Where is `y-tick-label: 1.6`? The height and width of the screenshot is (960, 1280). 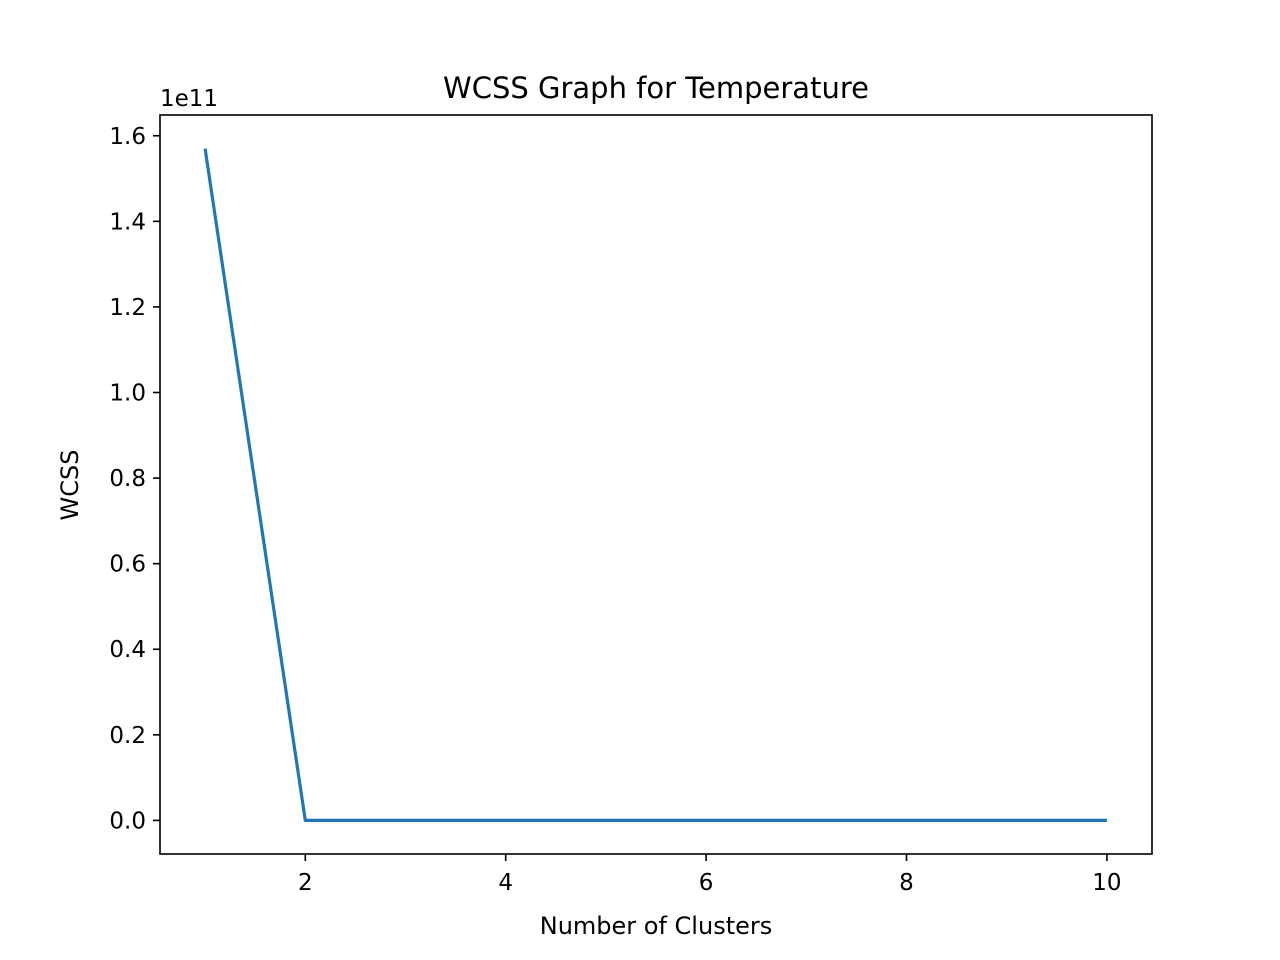 y-tick-label: 1.6 is located at coordinates (127, 137).